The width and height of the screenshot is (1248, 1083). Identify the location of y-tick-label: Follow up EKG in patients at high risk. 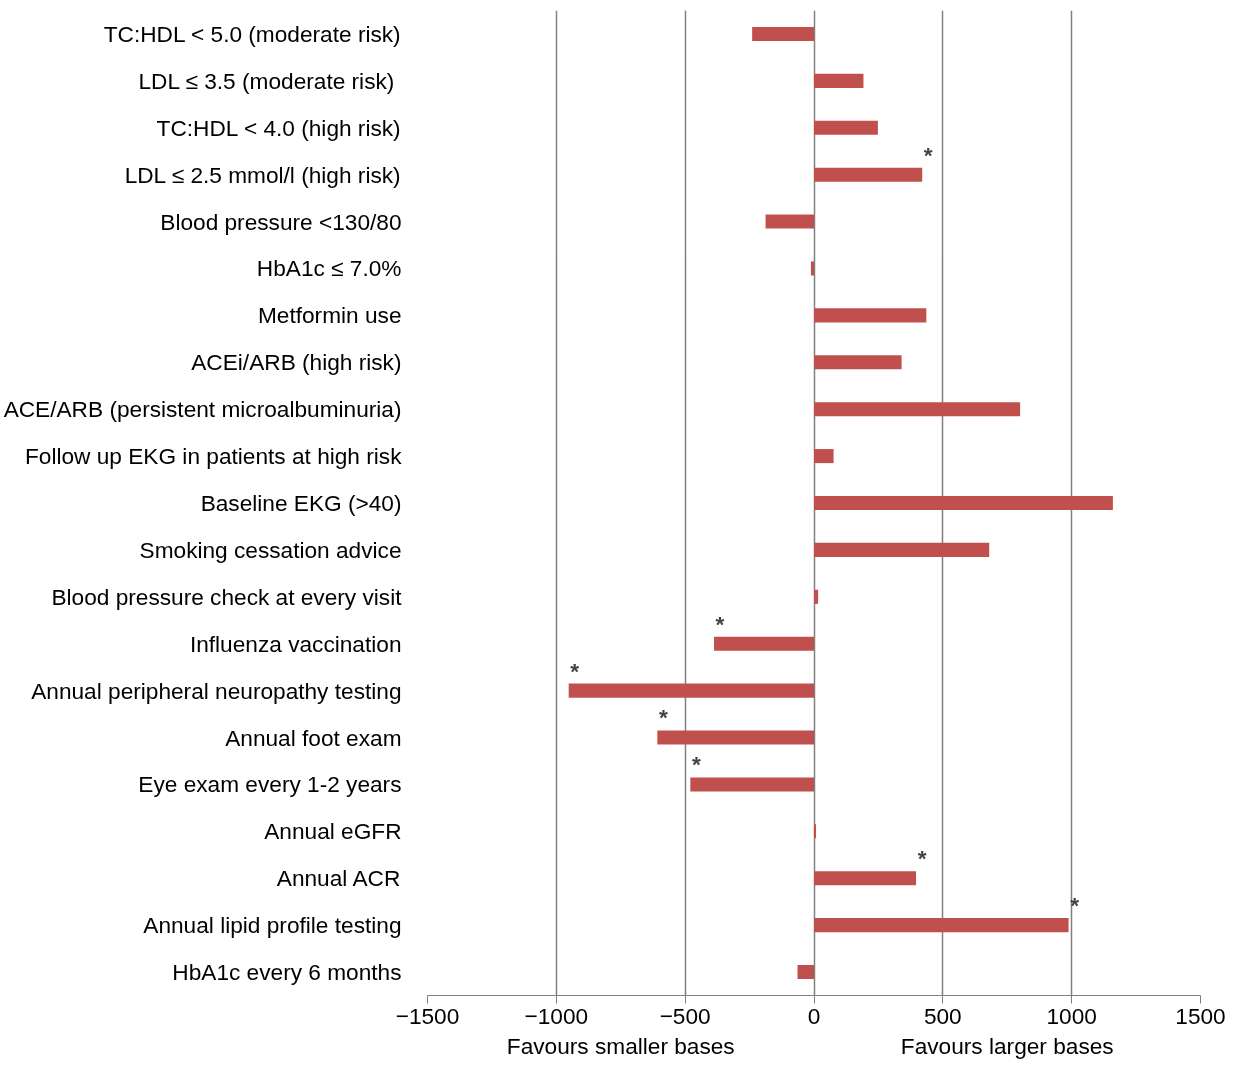
(213, 456).